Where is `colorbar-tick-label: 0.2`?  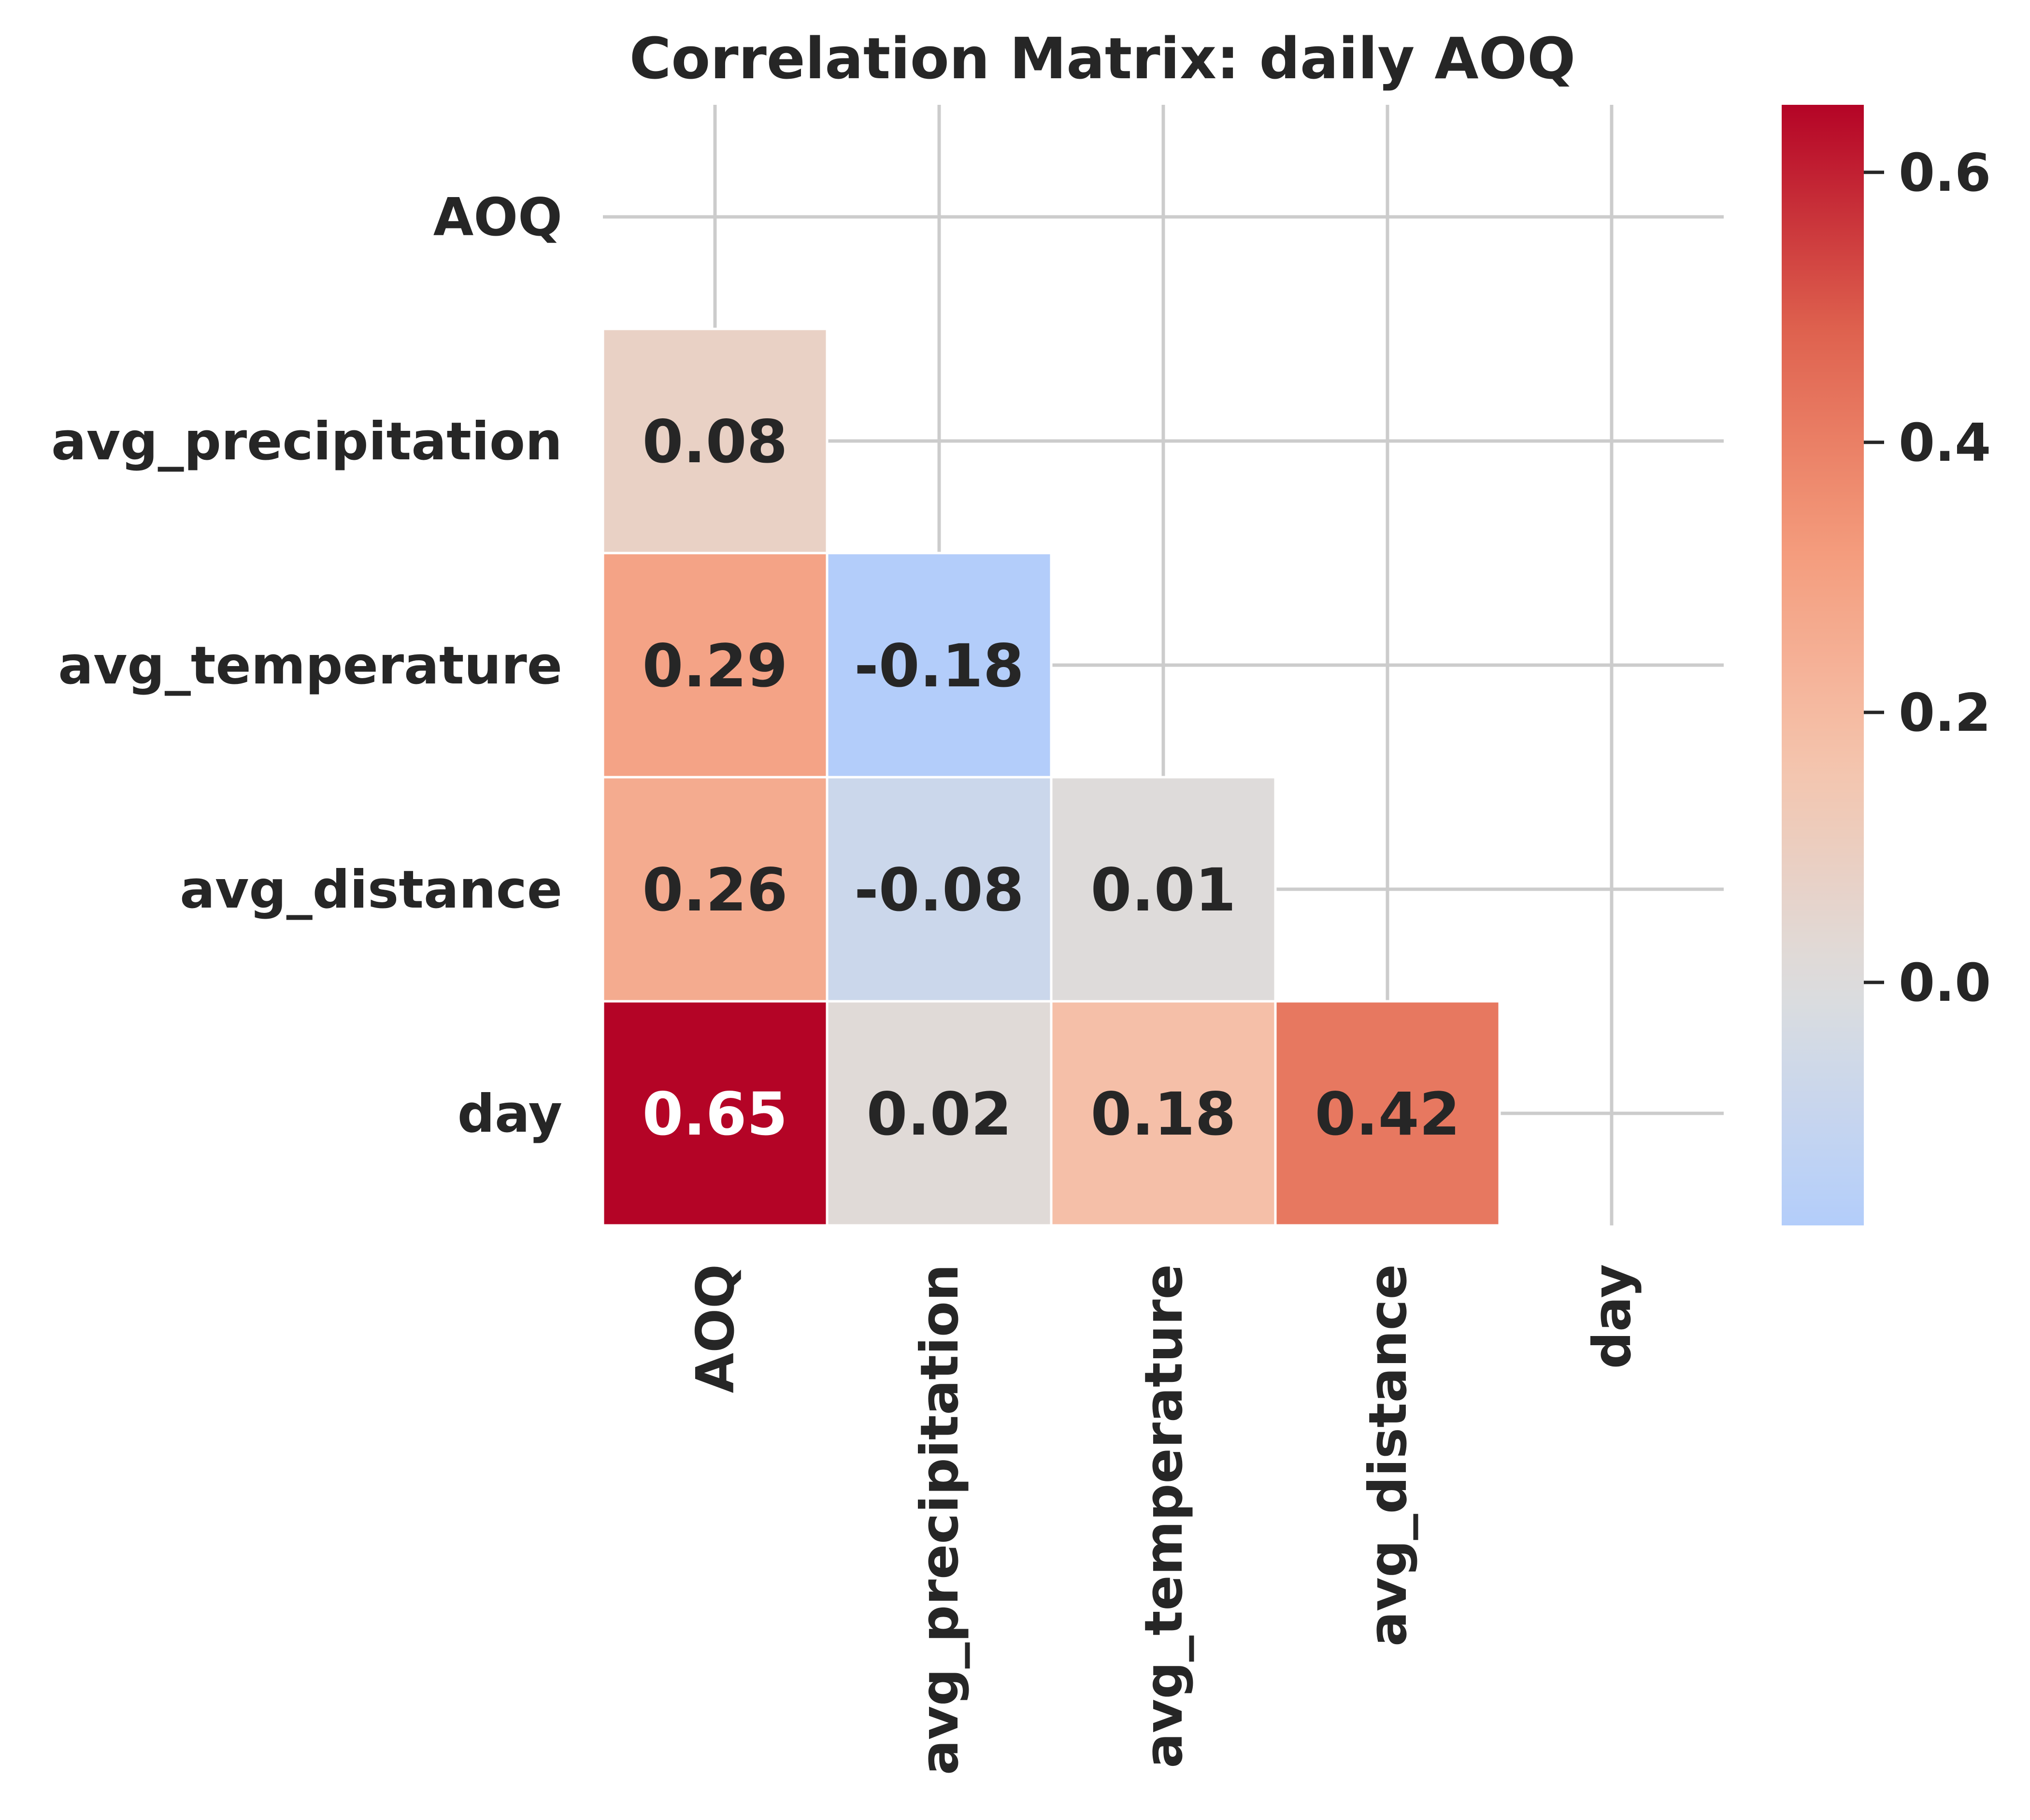
colorbar-tick-label: 0.2 is located at coordinates (1945, 713).